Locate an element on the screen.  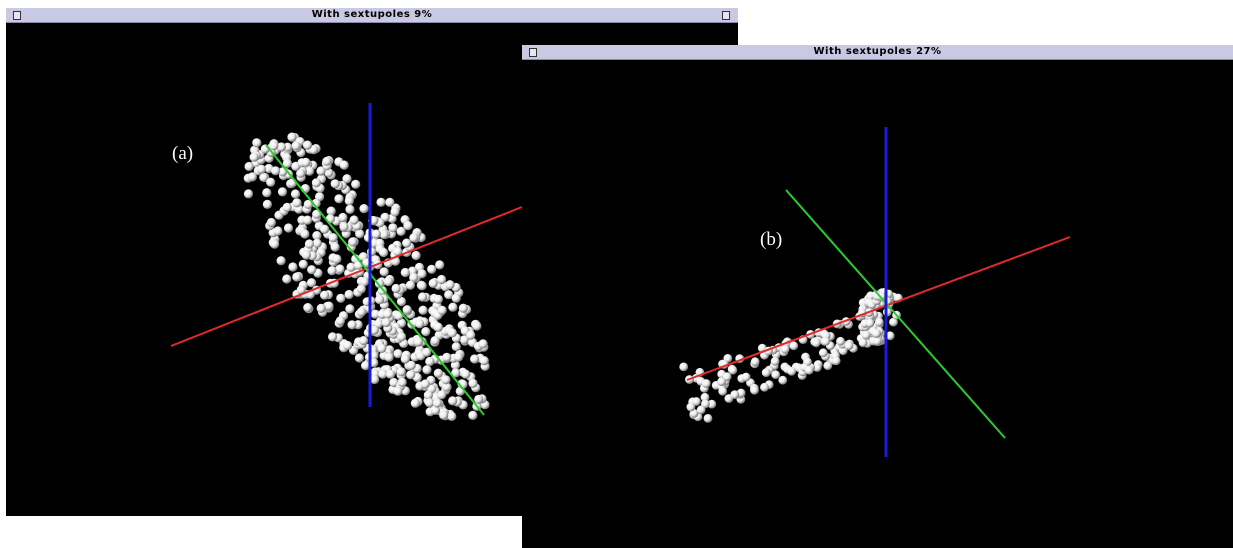
window-a-titlebar: With sextupoles 9% is located at coordinates (372, 15).